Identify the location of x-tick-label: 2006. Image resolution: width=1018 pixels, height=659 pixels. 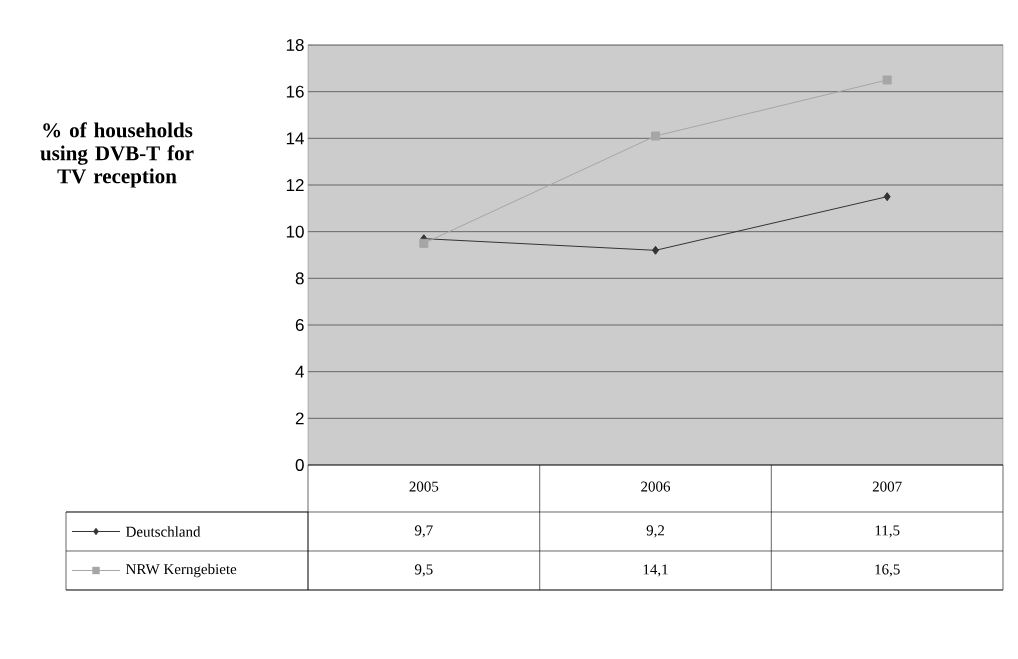
(656, 486).